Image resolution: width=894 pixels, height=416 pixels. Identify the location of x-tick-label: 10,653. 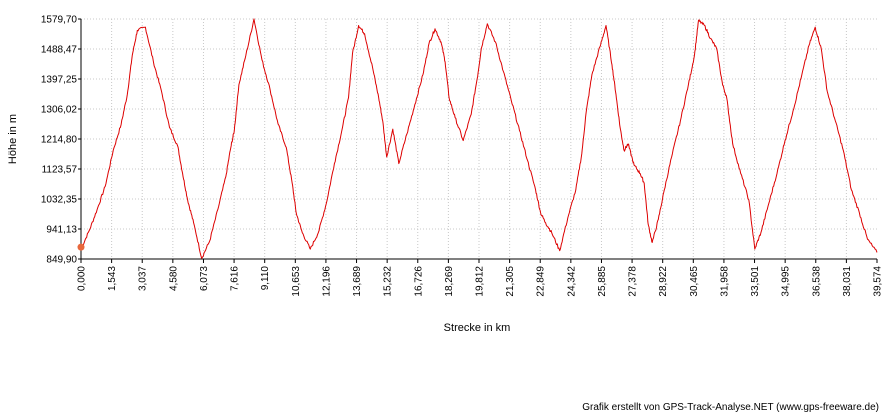
(296, 281).